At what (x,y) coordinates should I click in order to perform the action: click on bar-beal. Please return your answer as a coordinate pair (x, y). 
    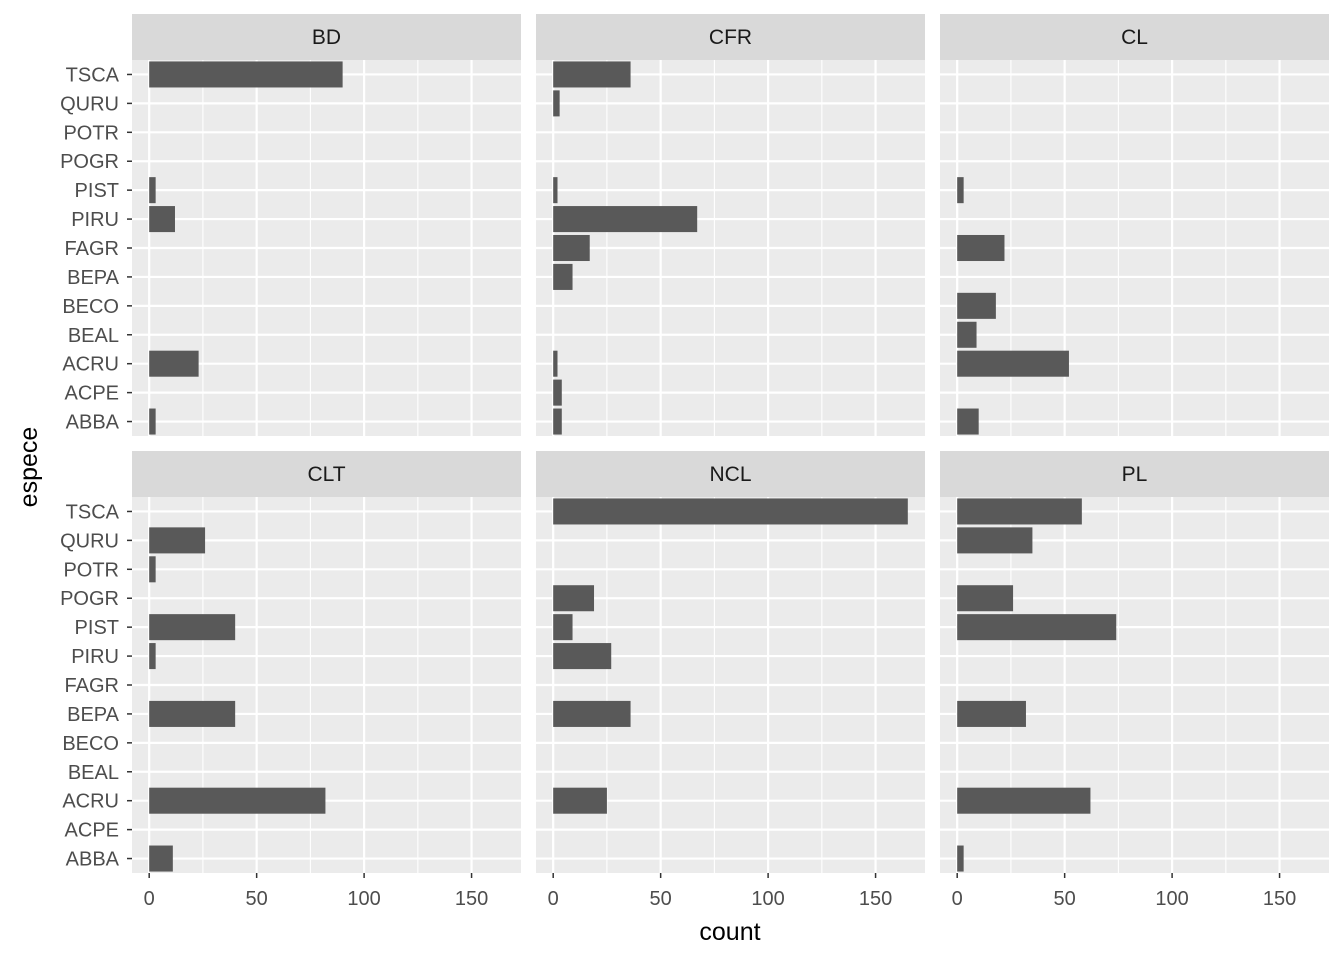
    Looking at the image, I should click on (967, 334).